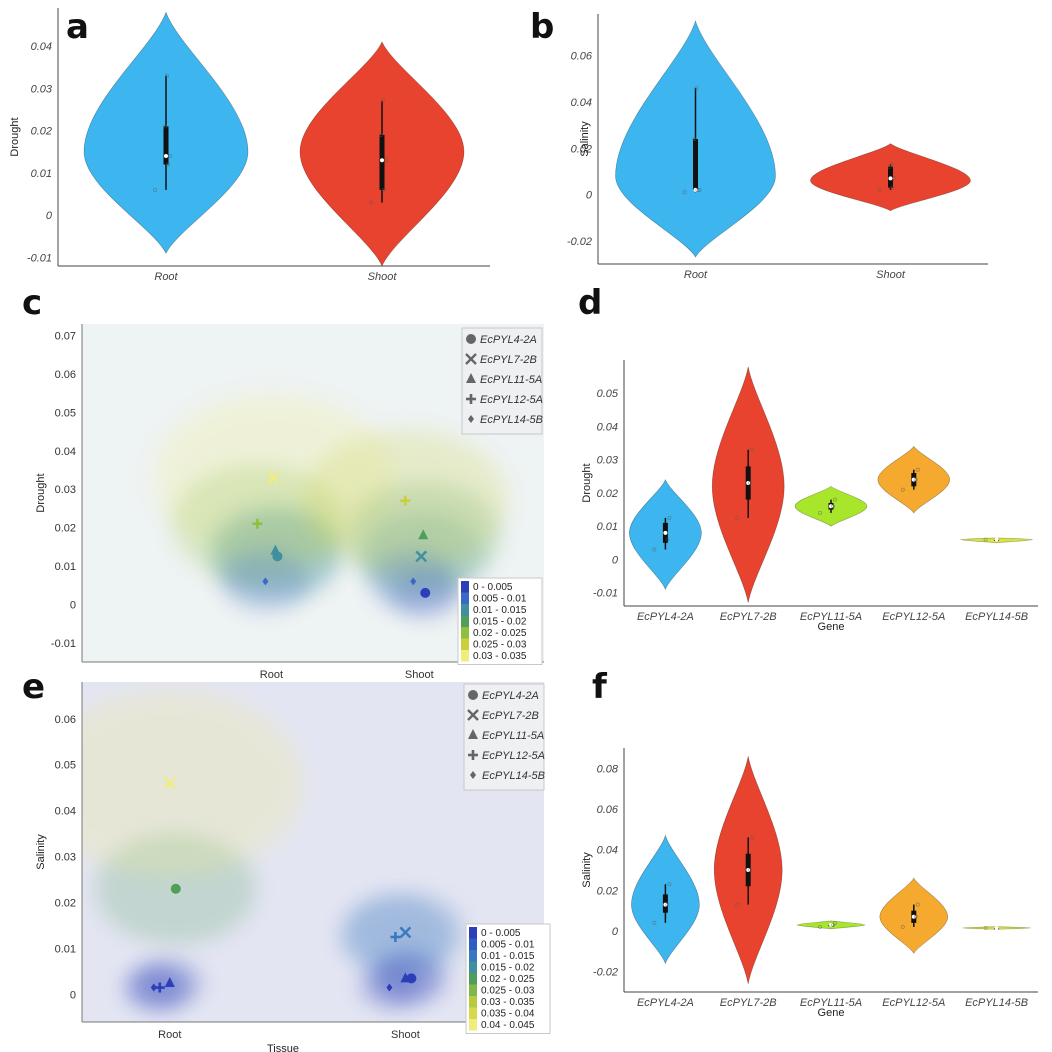  What do you see at coordinates (265, 581) in the screenshot?
I see `marker-ecpyl14-5b-root` at bounding box center [265, 581].